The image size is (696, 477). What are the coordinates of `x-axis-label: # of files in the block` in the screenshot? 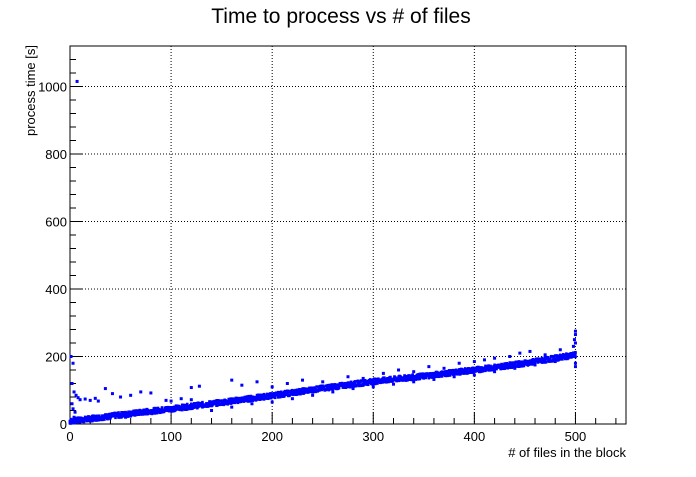 It's located at (567, 452).